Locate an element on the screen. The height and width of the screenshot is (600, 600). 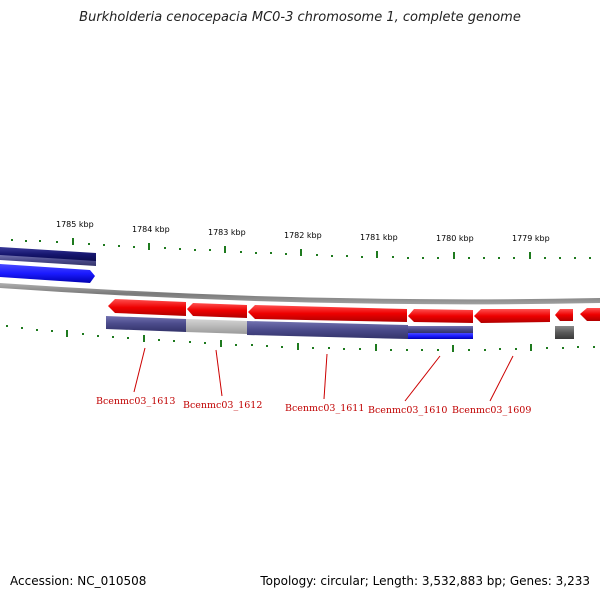
kbp-label: 1785 kbp is located at coordinates (75, 224).